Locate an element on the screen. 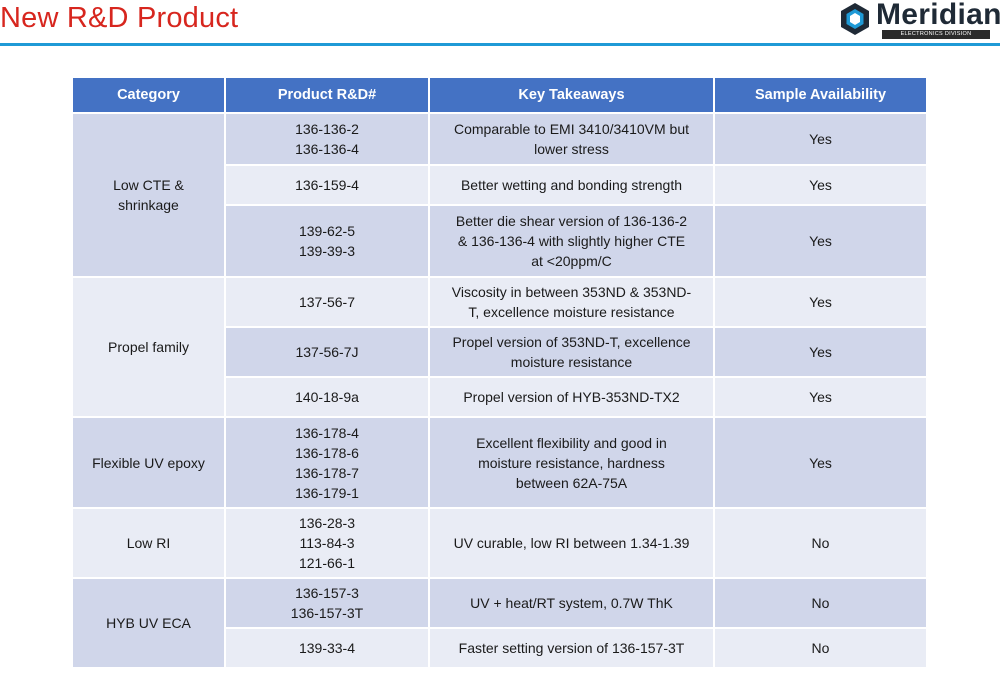 This screenshot has height=698, width=1000. product-cell: 136-157-3 136-157-3T is located at coordinates (327, 602).